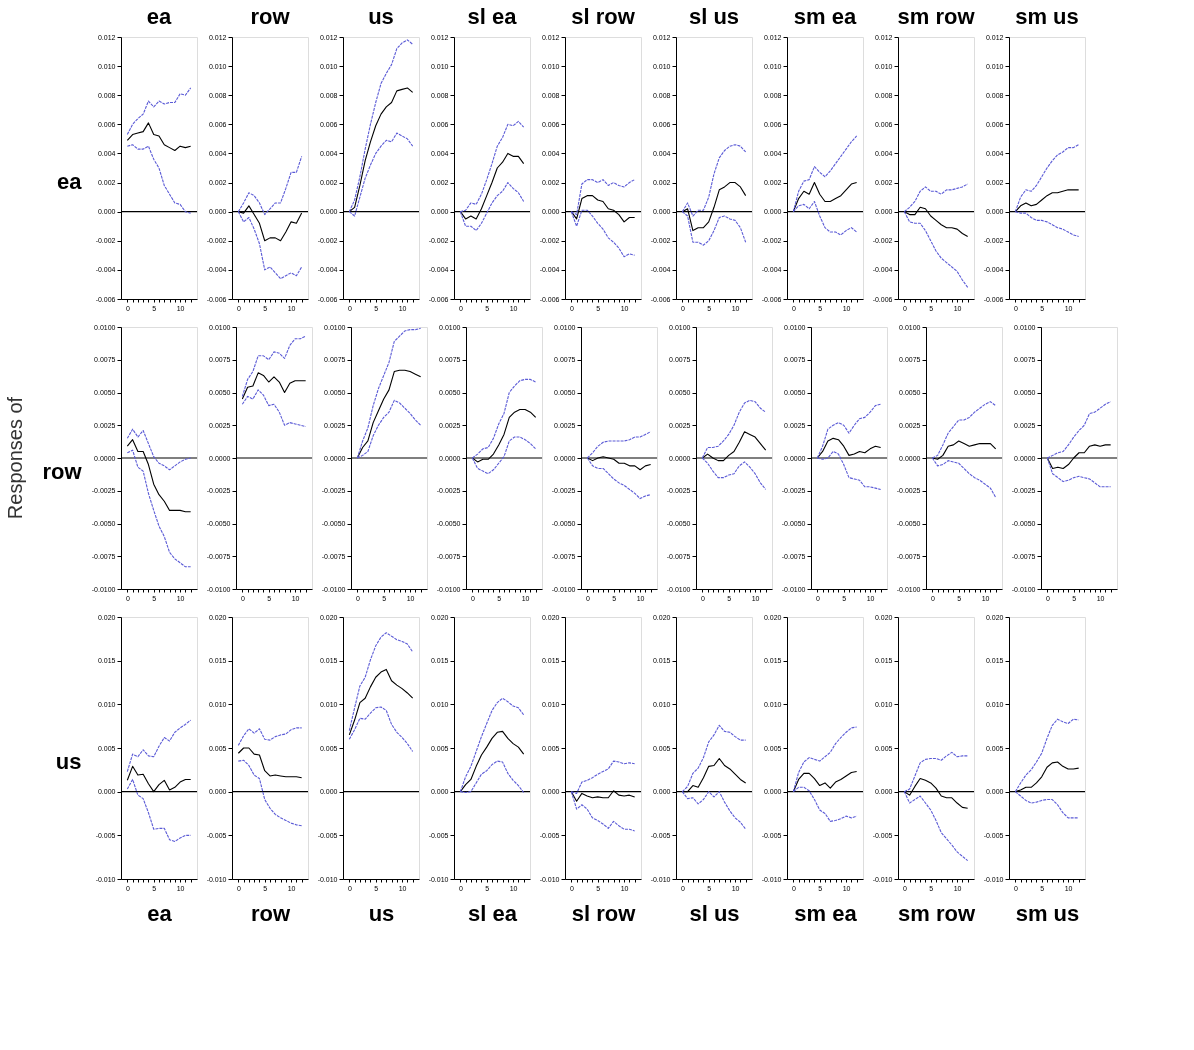  I want to click on x-axis-title: row, so click(270, 913).